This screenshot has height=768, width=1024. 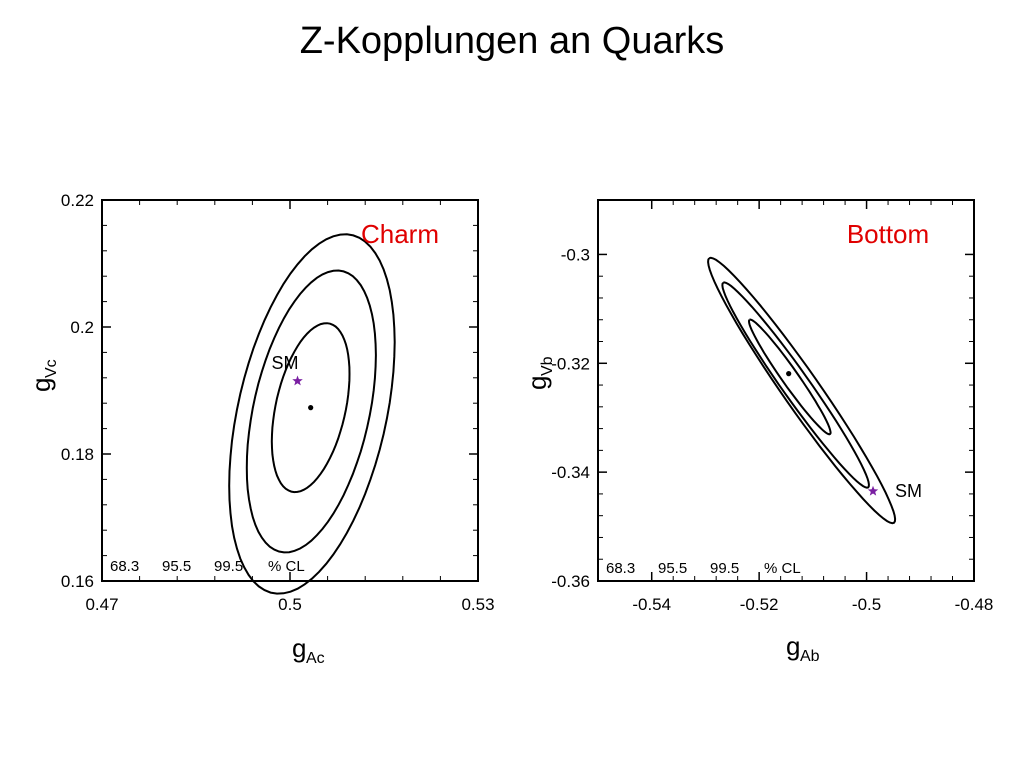 What do you see at coordinates (51, 368) in the screenshot?
I see `charm-y-axis-label-sub: Vc` at bounding box center [51, 368].